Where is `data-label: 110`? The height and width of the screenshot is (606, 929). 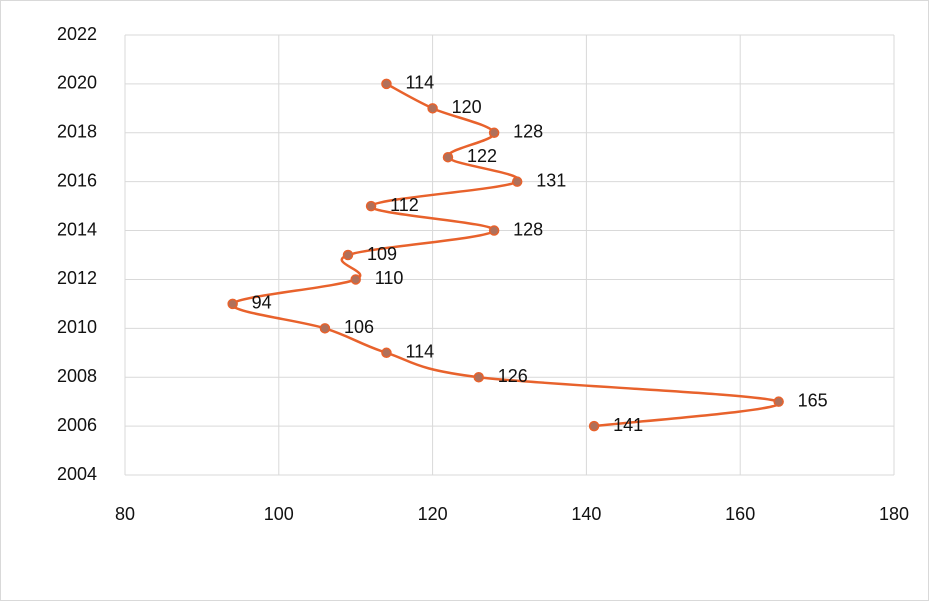 data-label: 110 is located at coordinates (389, 278).